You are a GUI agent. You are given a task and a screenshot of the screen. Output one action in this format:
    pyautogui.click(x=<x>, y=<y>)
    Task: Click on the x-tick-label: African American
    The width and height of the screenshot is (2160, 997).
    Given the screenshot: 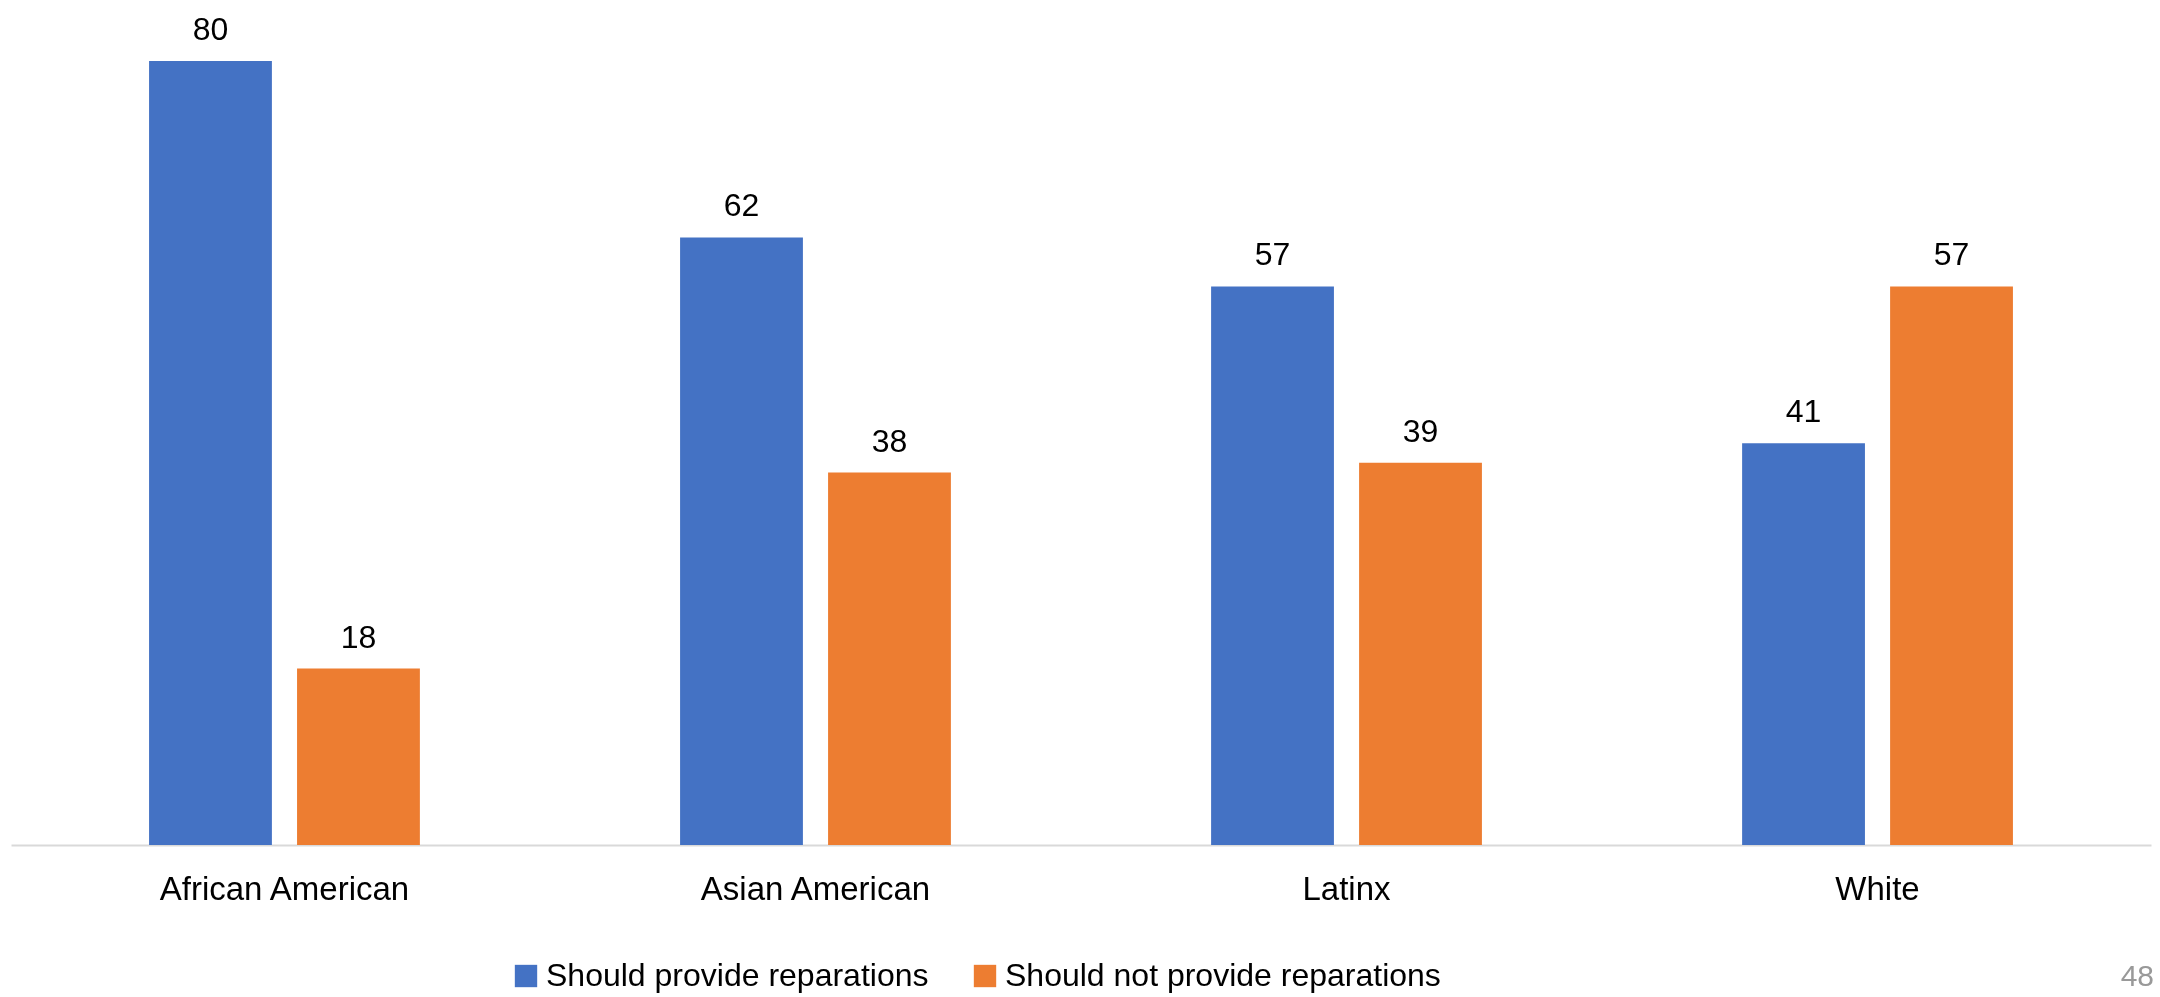 What is the action you would take?
    pyautogui.click(x=284, y=888)
    